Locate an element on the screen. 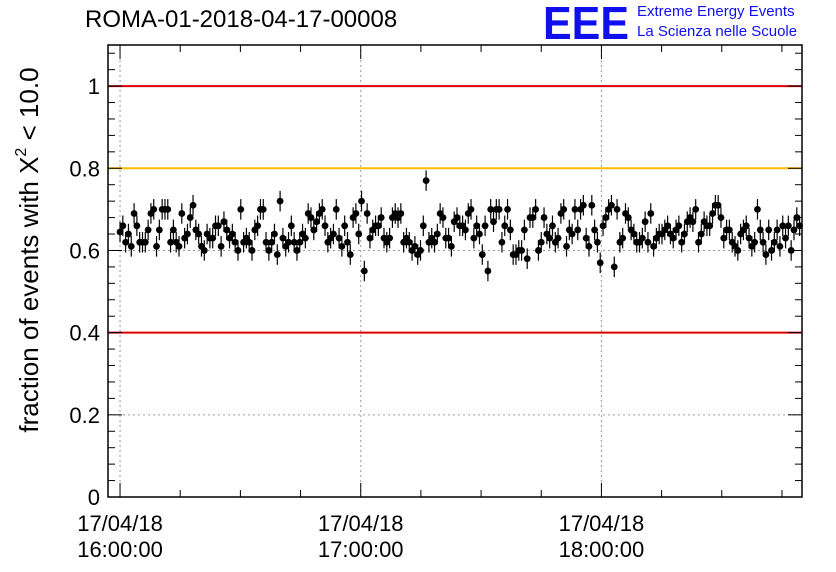 The height and width of the screenshot is (572, 836). chart-title: ROMA-01-2018-04-17-00008 is located at coordinates (241, 19).